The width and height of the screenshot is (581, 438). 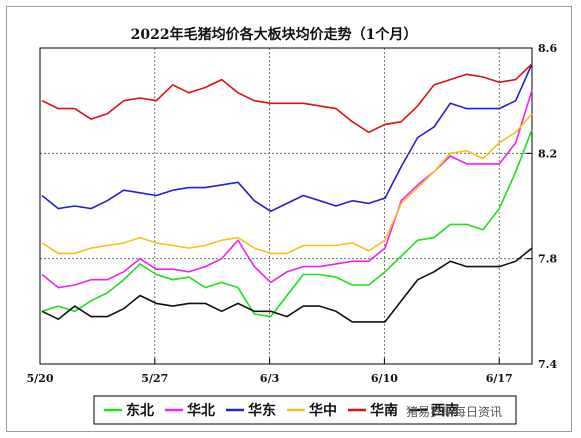 What do you see at coordinates (547, 259) in the screenshot?
I see `y-tick-label: 7.8` at bounding box center [547, 259].